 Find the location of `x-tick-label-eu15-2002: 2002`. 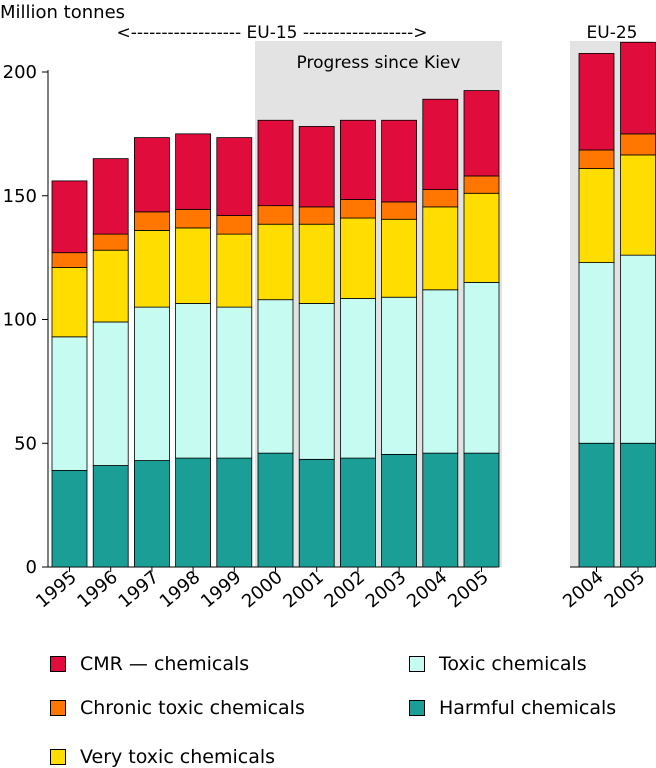

x-tick-label-eu15-2002: 2002 is located at coordinates (345, 590).